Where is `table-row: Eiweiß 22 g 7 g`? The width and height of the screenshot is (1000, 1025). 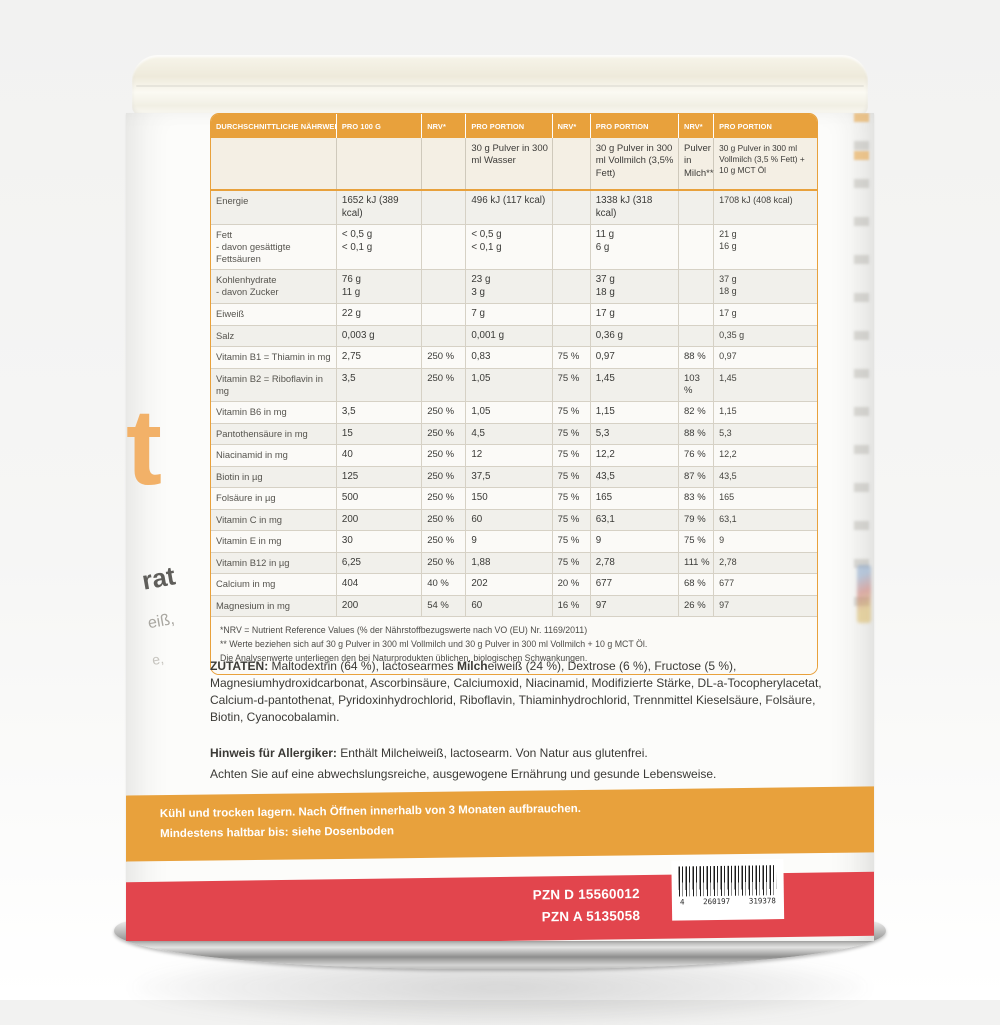
table-row: Eiweiß 22 g 7 g is located at coordinates (514, 314).